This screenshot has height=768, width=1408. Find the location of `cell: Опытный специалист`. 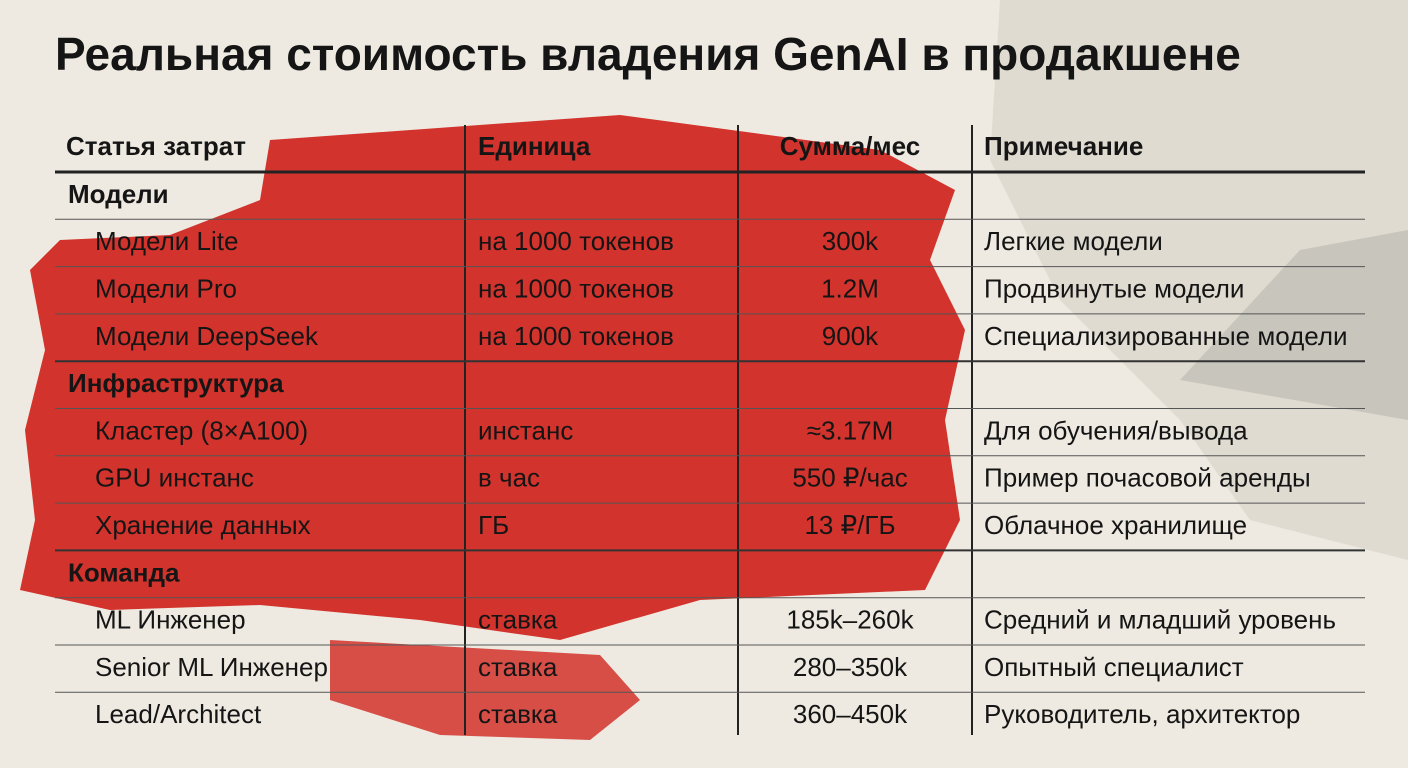

cell: Опытный специалист is located at coordinates (1114, 667).